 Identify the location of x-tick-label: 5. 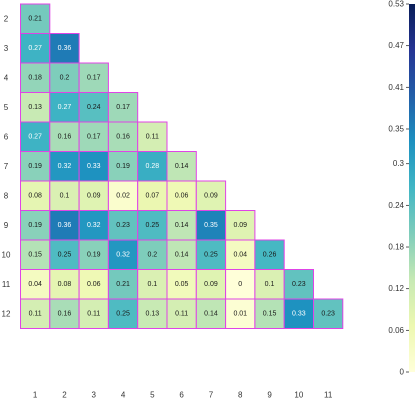
(152, 395).